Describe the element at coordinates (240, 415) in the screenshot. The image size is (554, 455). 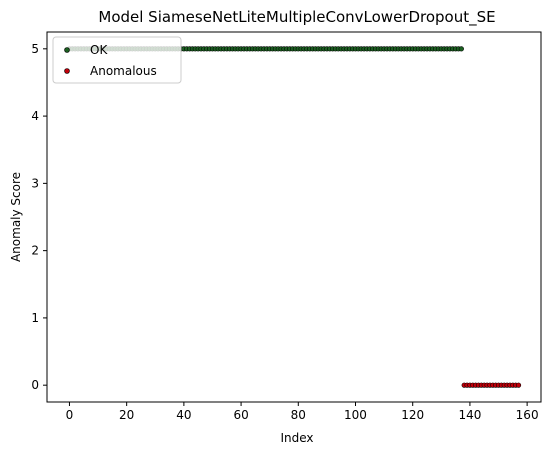
I see `x-tick-label: 60` at that location.